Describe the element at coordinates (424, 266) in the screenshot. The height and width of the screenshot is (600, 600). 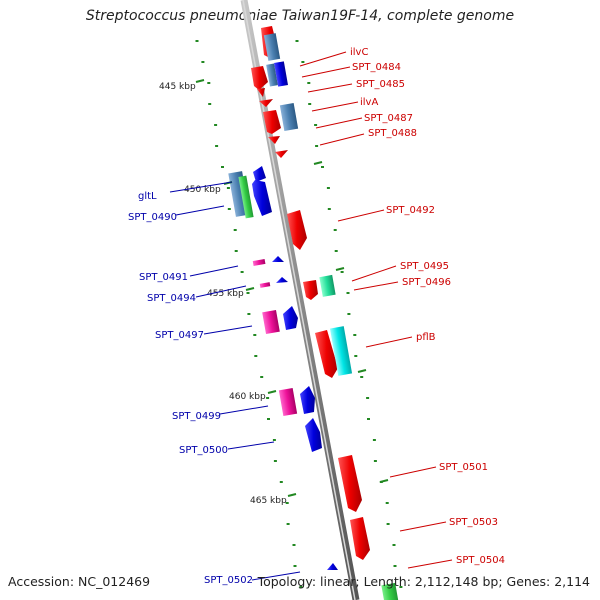
I see `label-SPT_0495: SPT_0495` at that location.